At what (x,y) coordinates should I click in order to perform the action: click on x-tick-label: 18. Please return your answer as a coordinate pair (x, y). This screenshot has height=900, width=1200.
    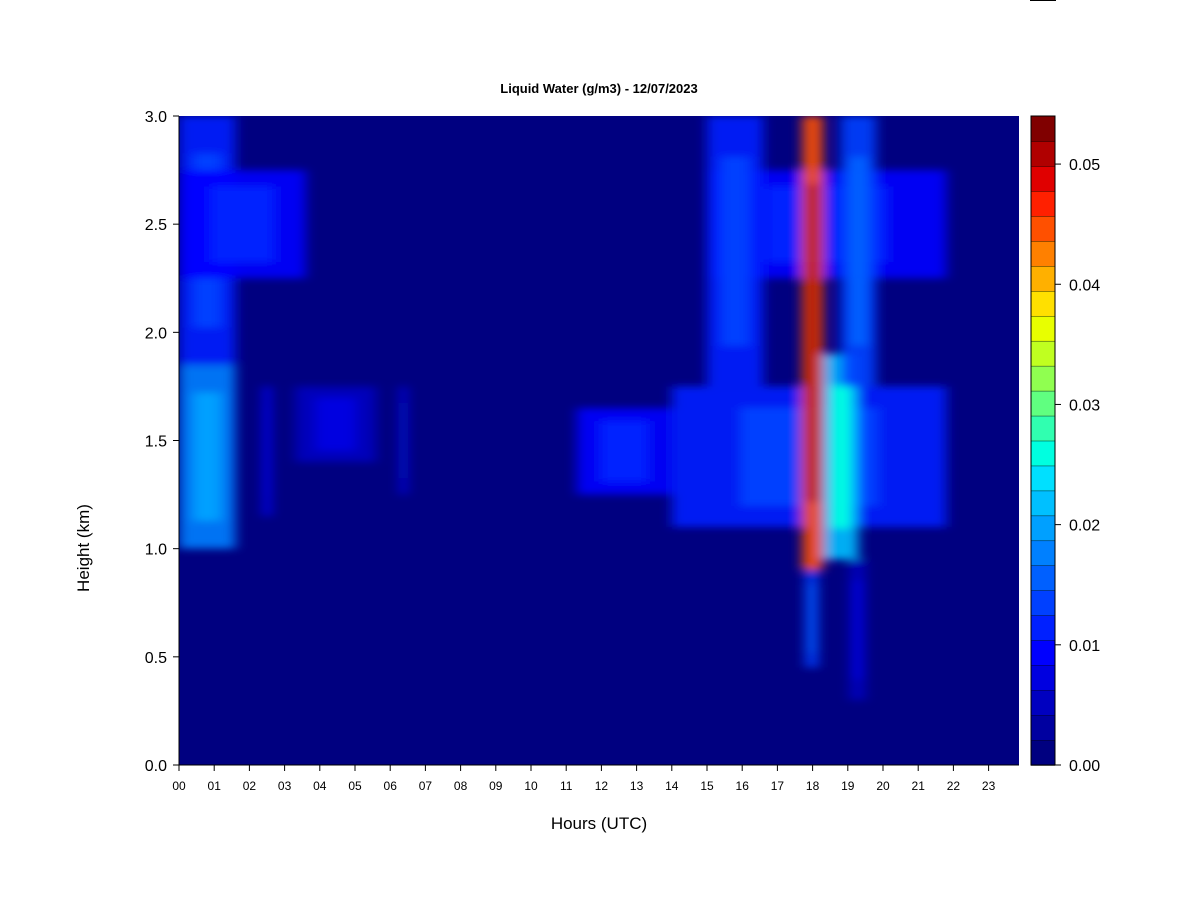
    Looking at the image, I should click on (813, 786).